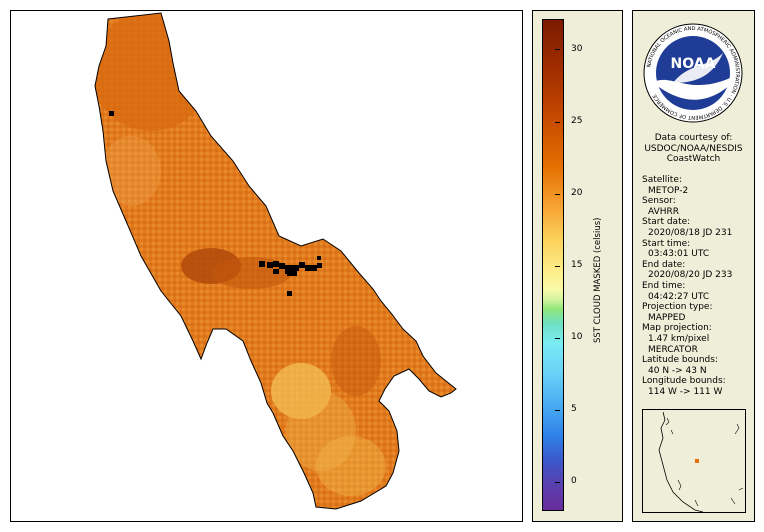 This screenshot has height=532, width=764. What do you see at coordinates (577, 193) in the screenshot?
I see `tick-label: 20` at bounding box center [577, 193].